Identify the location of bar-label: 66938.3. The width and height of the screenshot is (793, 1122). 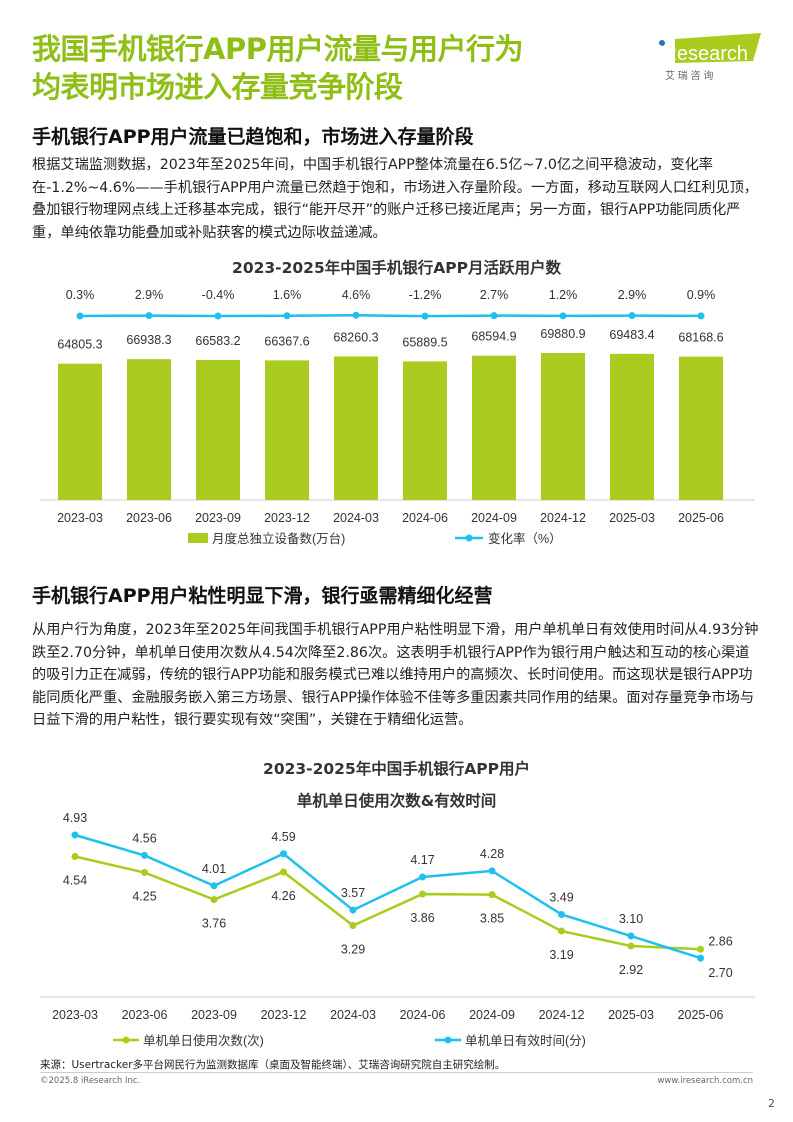
(148, 340).